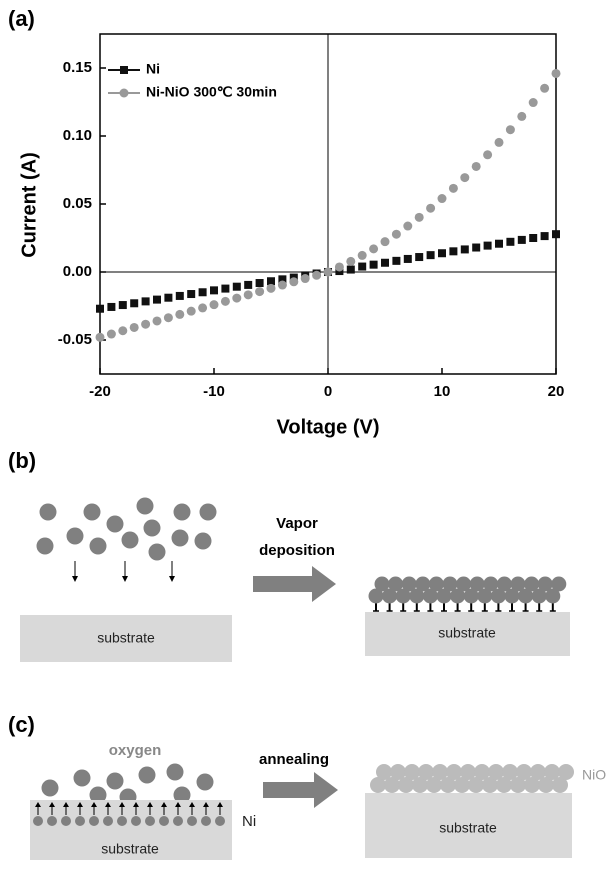 Image resolution: width=616 pixels, height=889 pixels. I want to click on panel-label: (a), so click(21, 18).